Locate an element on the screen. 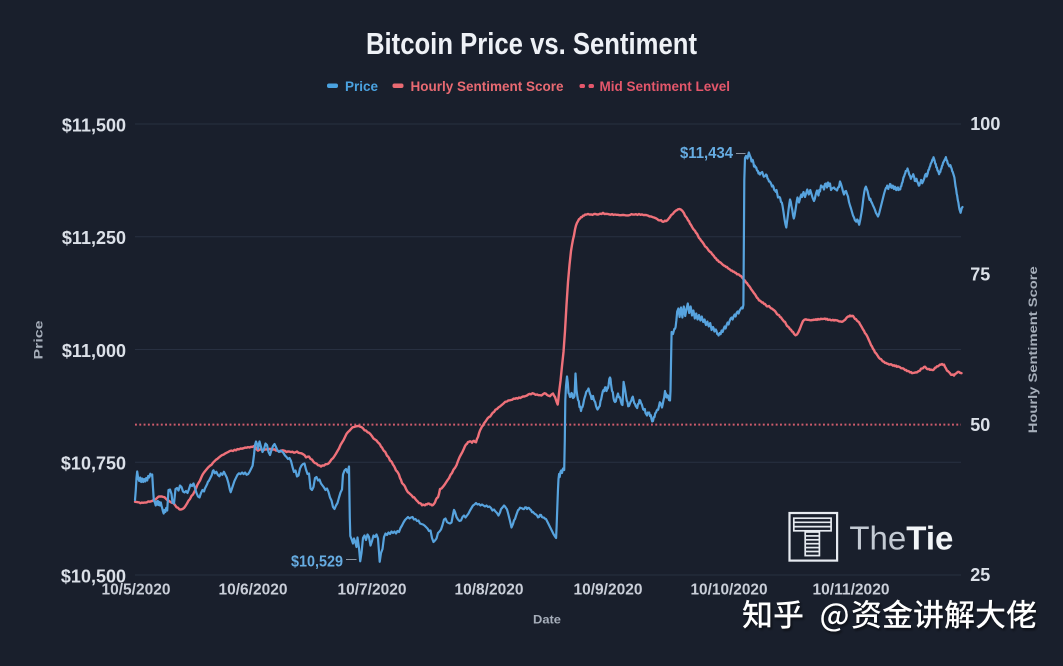 The height and width of the screenshot is (666, 1063). svg-text: 75 is located at coordinates (980, 274).